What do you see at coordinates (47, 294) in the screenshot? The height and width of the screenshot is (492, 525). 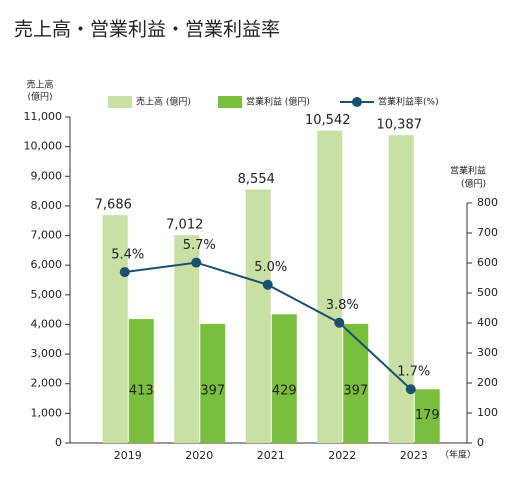 I see `y-tick-label: 5,000` at bounding box center [47, 294].